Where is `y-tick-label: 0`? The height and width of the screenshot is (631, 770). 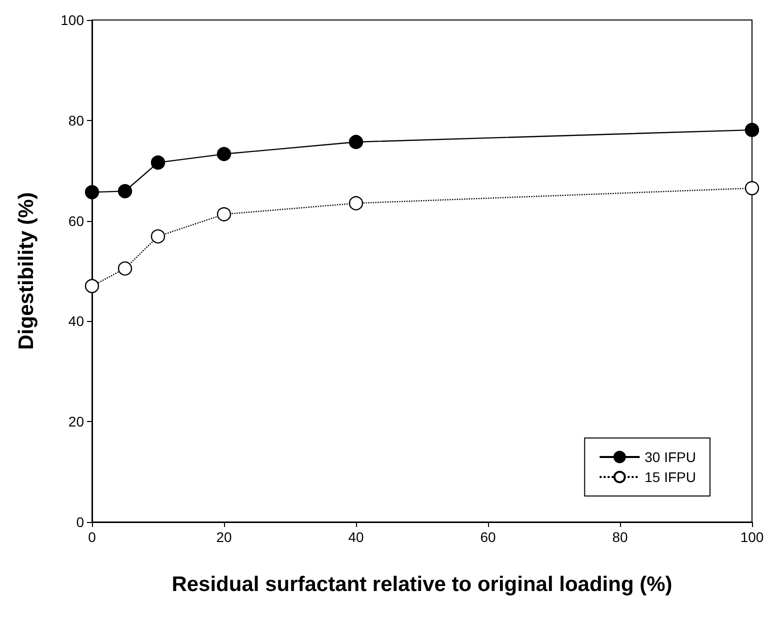 y-tick-label: 0 is located at coordinates (80, 522).